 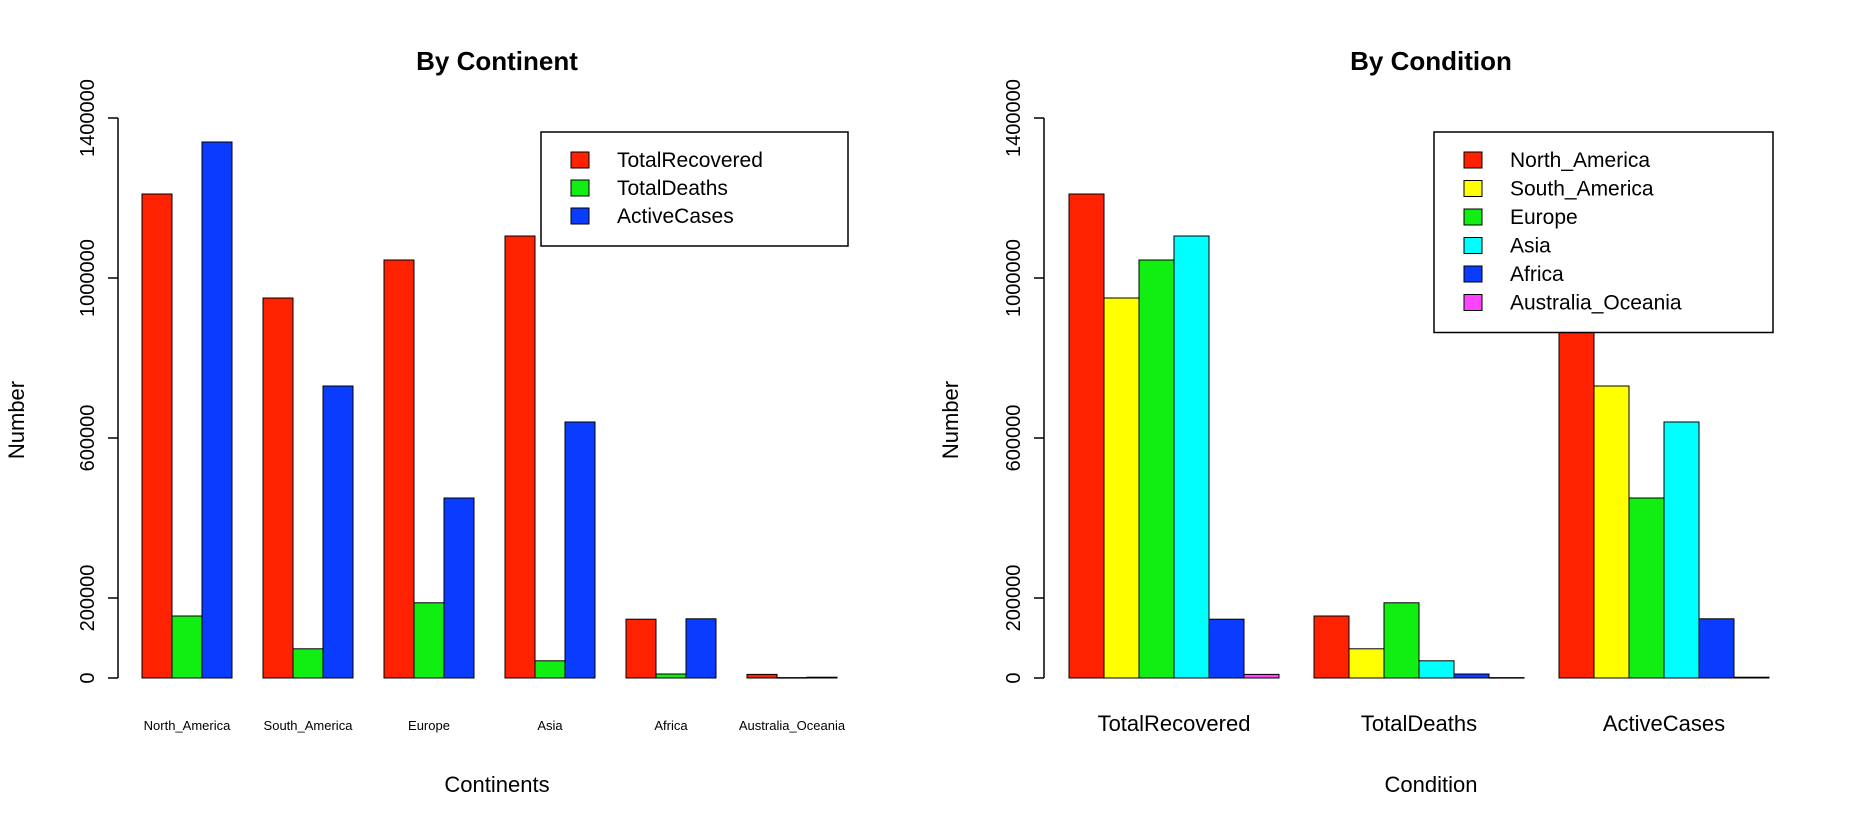 I want to click on legend-label: North_America, so click(x=1580, y=160).